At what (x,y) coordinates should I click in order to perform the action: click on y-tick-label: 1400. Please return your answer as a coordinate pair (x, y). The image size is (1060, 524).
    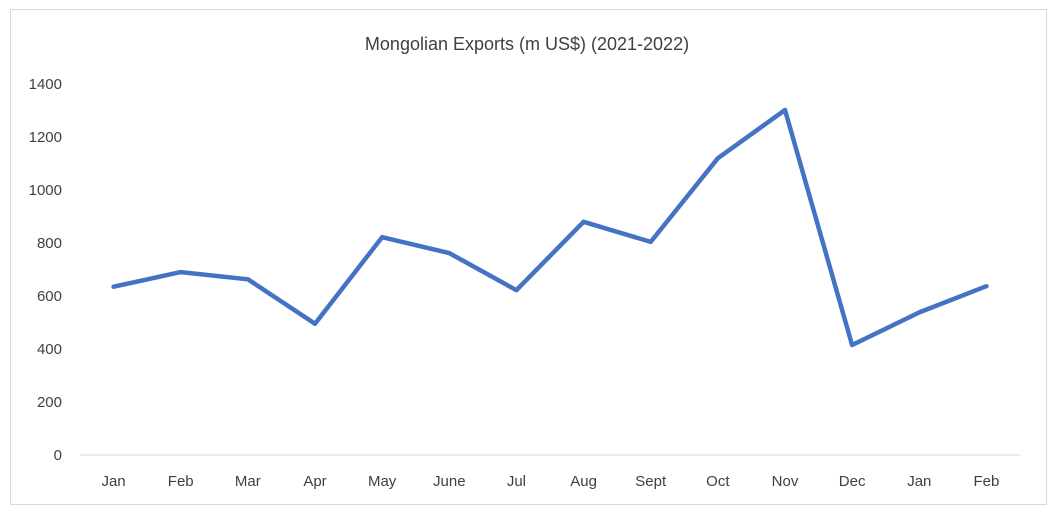
    Looking at the image, I should click on (45, 84).